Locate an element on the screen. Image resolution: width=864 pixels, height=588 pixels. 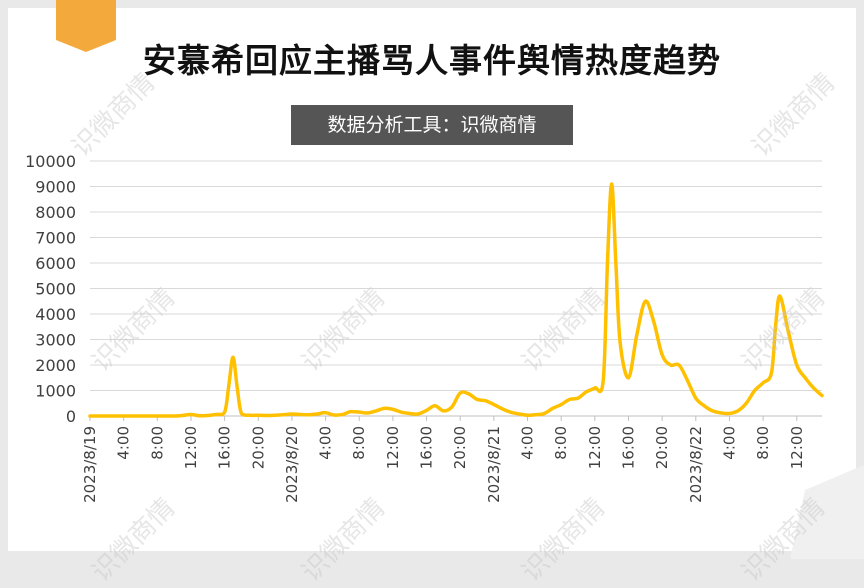
y-tick-label: 3000 is located at coordinates (55, 340).